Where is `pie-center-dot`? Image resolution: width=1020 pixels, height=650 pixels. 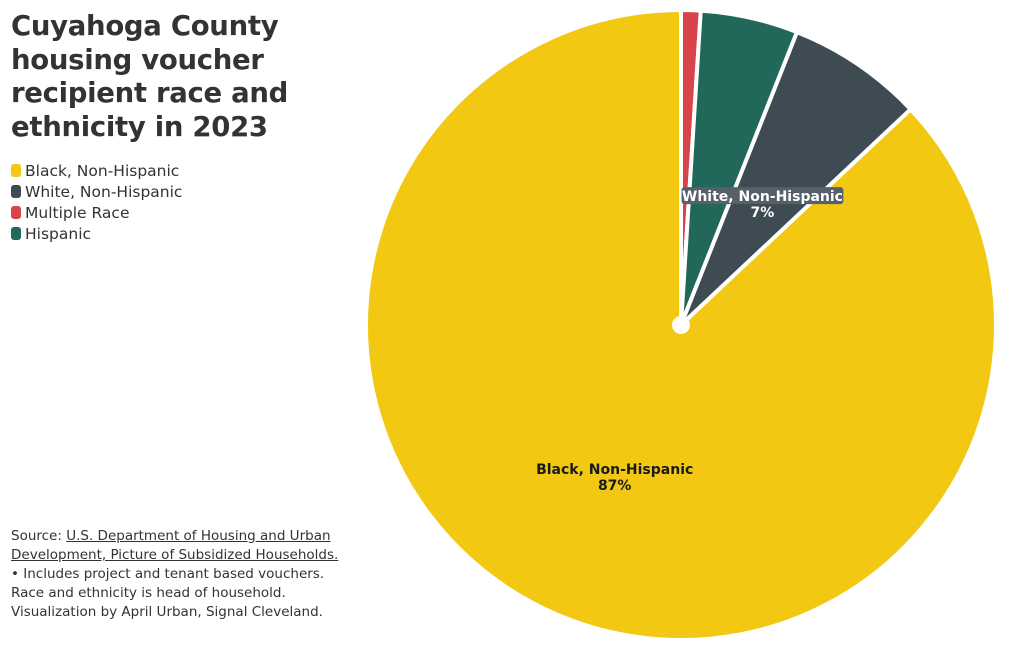 pie-center-dot is located at coordinates (681, 325).